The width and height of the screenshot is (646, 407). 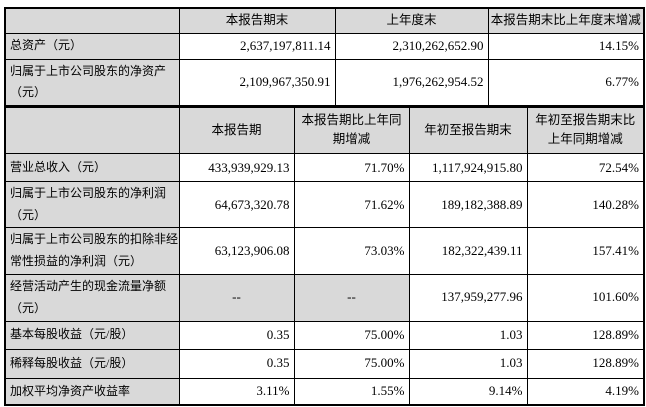 I want to click on value-cell: 433,939,929.13, so click(x=236, y=168).